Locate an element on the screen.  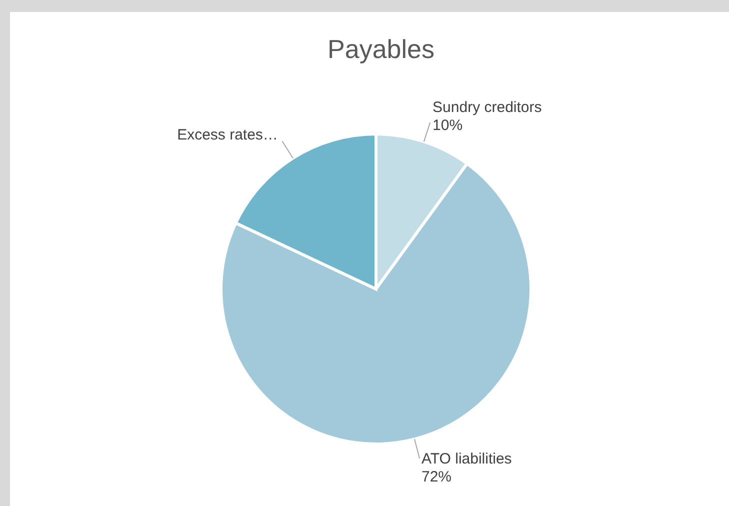
slice-label: ATO liabilities is located at coordinates (467, 459).